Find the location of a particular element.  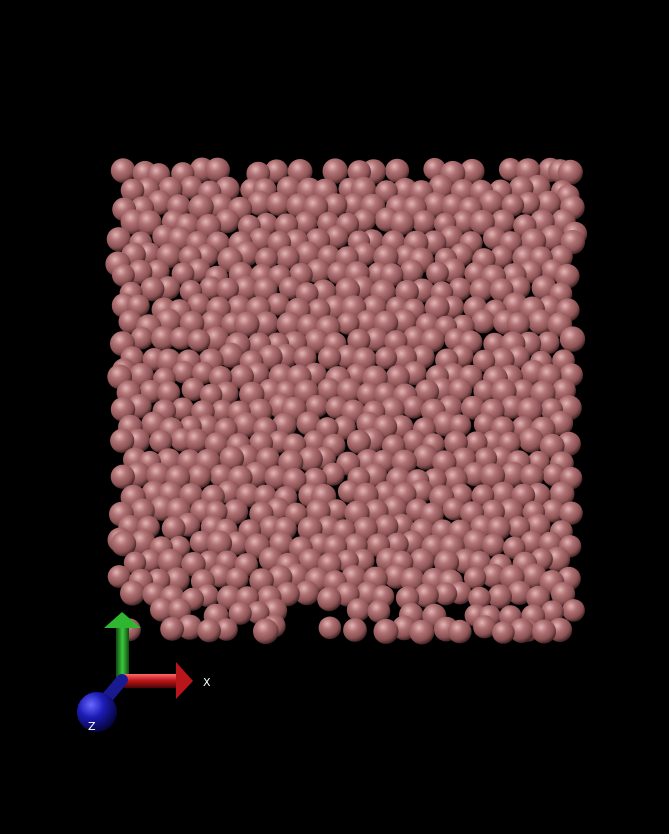

z-axis-label: Z is located at coordinates (92, 726).